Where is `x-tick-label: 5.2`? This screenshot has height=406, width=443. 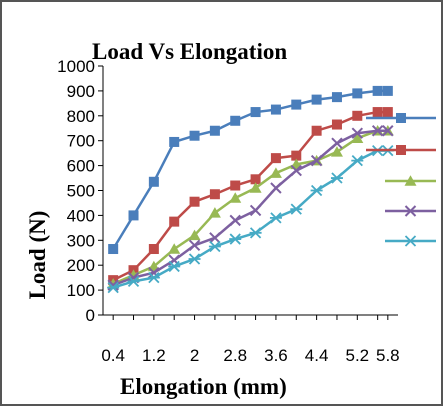 x-tick-label: 5.2 is located at coordinates (357, 355).